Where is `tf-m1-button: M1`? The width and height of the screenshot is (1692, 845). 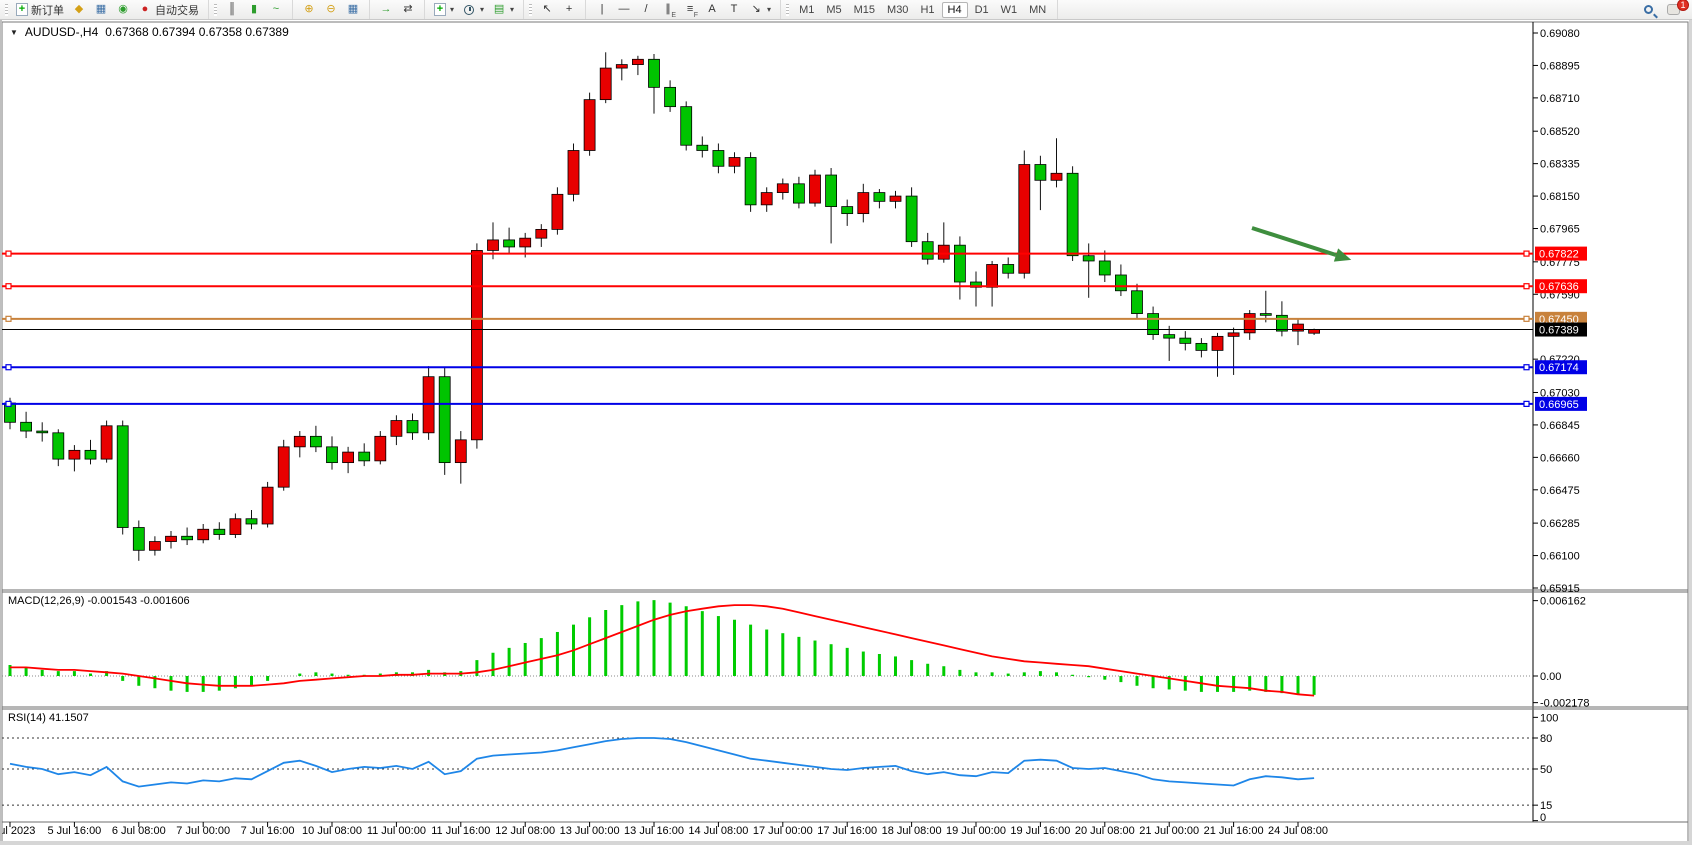 tf-m1-button: M1 is located at coordinates (807, 9).